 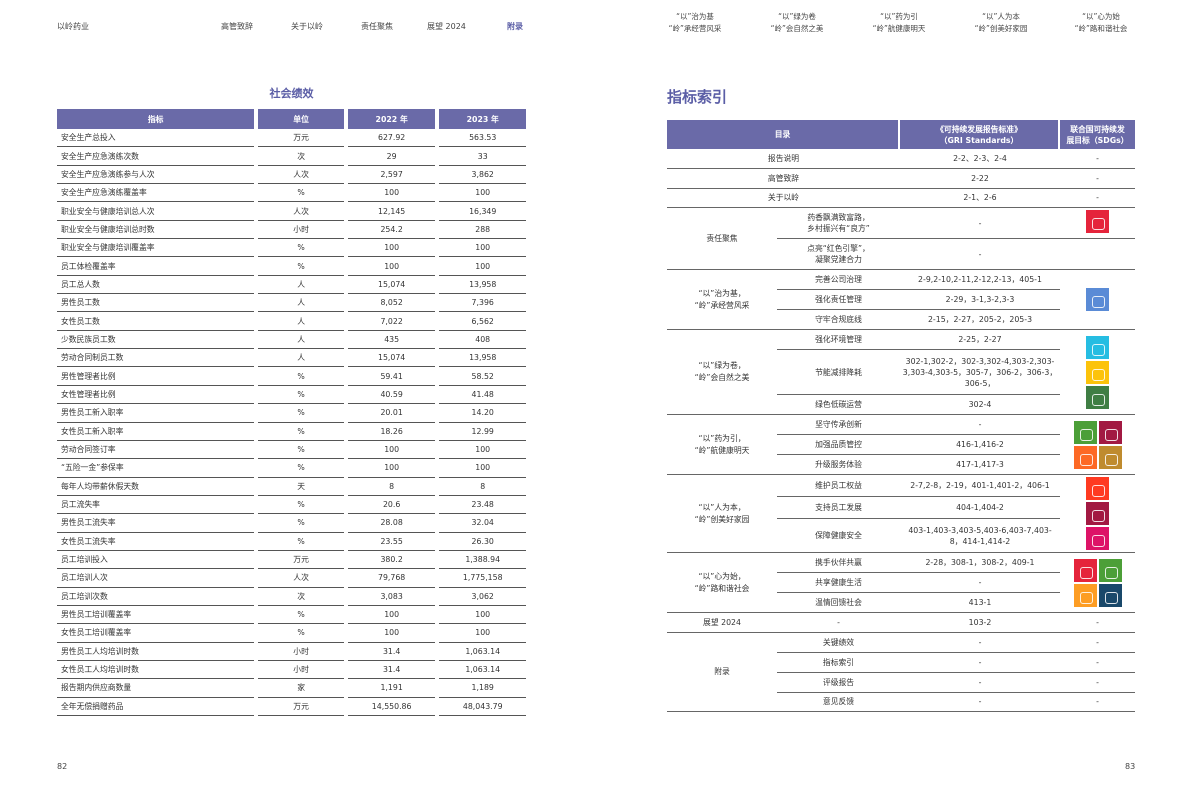 I want to click on table-row: 报告说明 2-2、2-3、2-4-, so click(x=901, y=159).